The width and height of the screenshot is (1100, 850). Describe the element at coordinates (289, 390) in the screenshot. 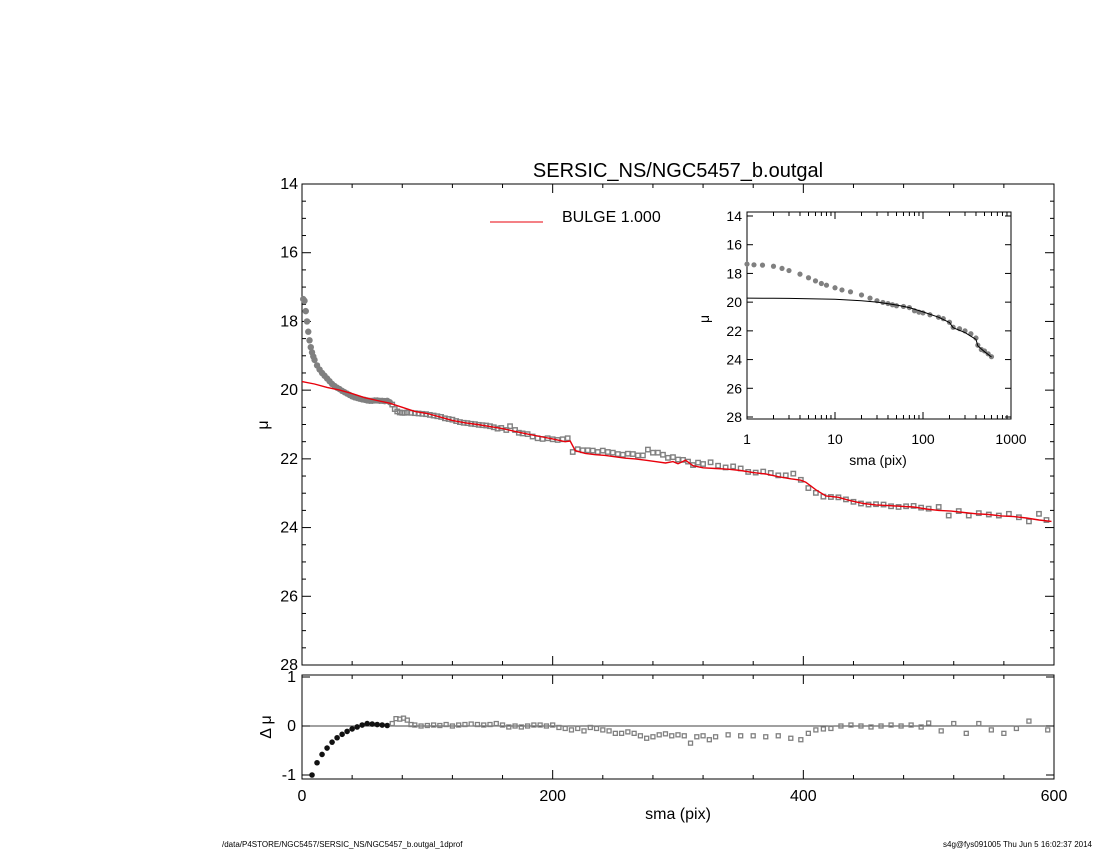

I see `main-y-tick-label: 20` at that location.